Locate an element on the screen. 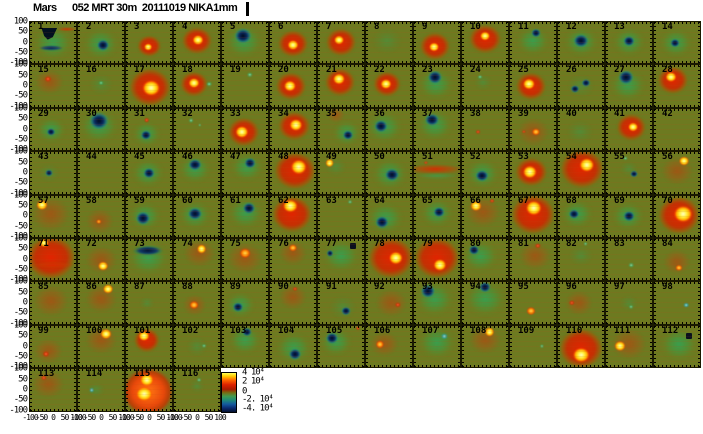 Image resolution: width=703 pixels, height=434 pixels. panel-number: 83 is located at coordinates (619, 243).